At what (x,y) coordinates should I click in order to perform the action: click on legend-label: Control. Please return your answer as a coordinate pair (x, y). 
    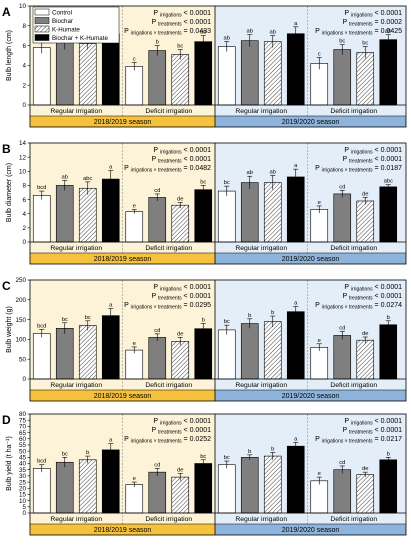
    Looking at the image, I should click on (62, 12).